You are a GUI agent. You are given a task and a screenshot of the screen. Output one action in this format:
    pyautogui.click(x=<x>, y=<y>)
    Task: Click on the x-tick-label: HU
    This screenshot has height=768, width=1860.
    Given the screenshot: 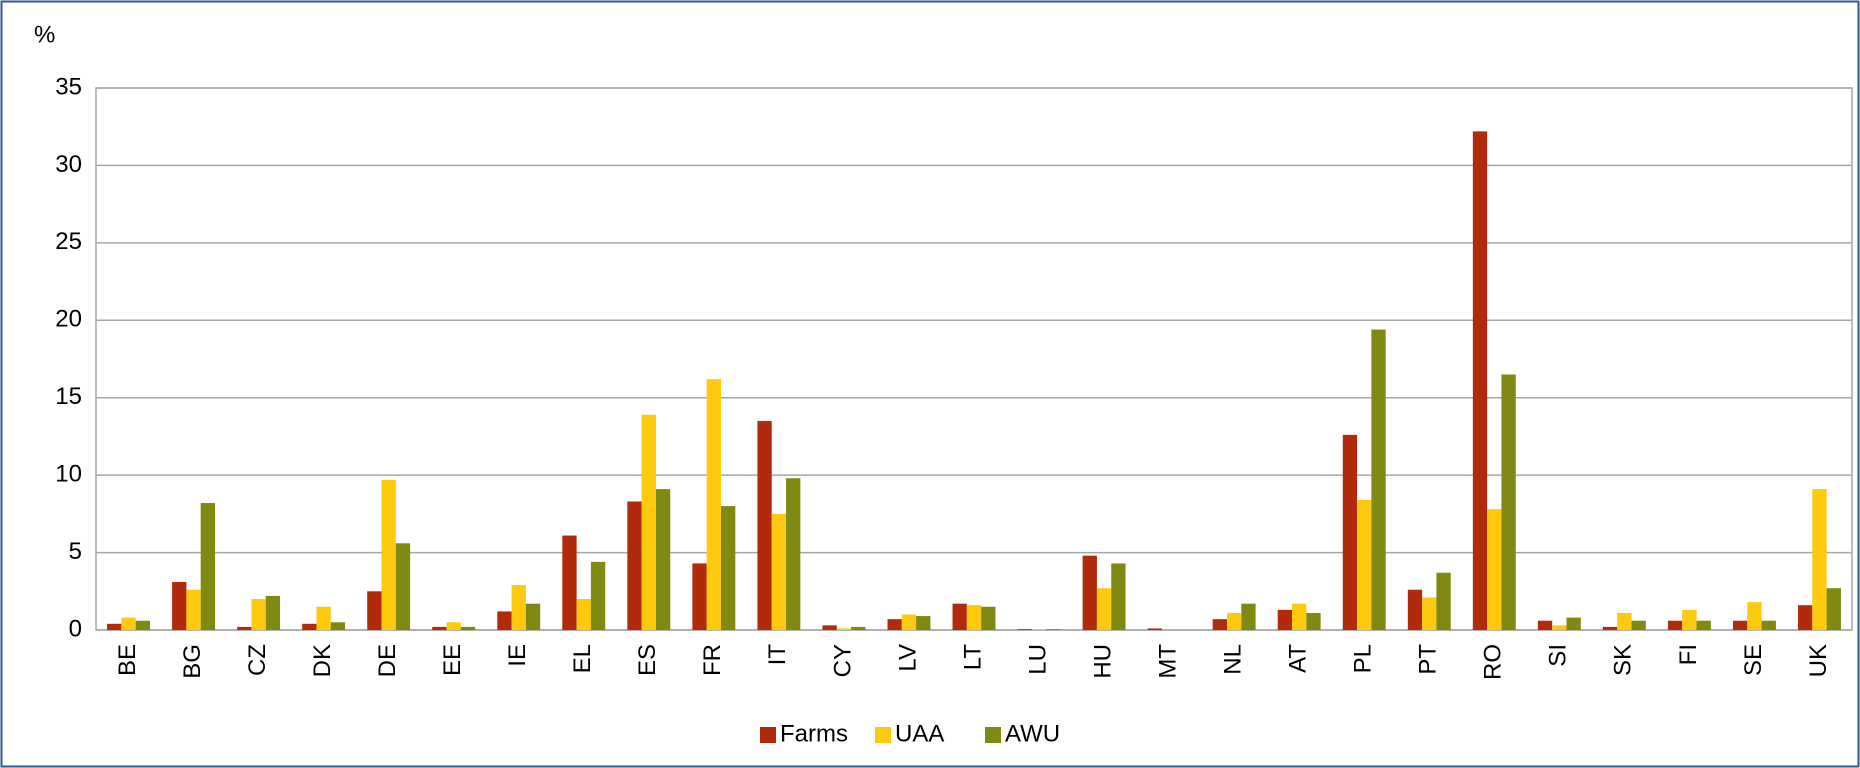 What is the action you would take?
    pyautogui.click(x=1102, y=661)
    